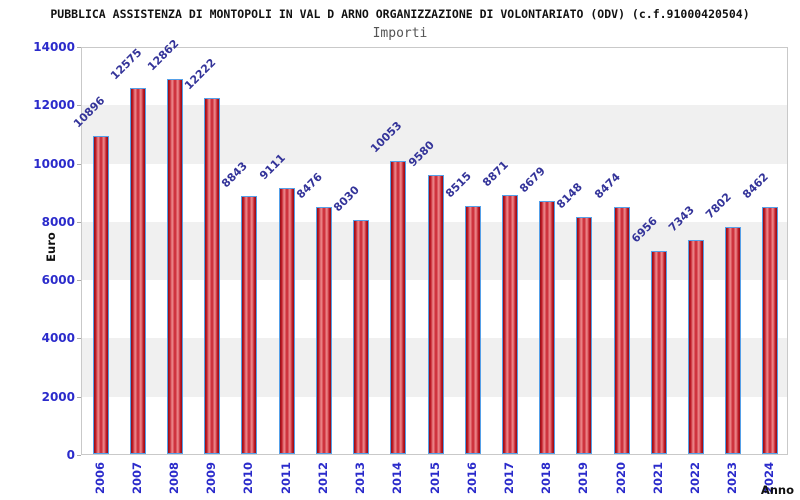  I want to click on x-tick-label-2018: 2018, so click(546, 478).